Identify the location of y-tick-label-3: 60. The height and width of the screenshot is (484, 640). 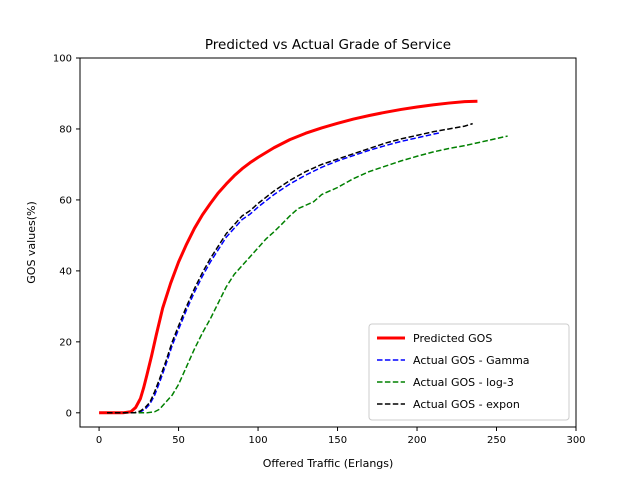
(65, 200).